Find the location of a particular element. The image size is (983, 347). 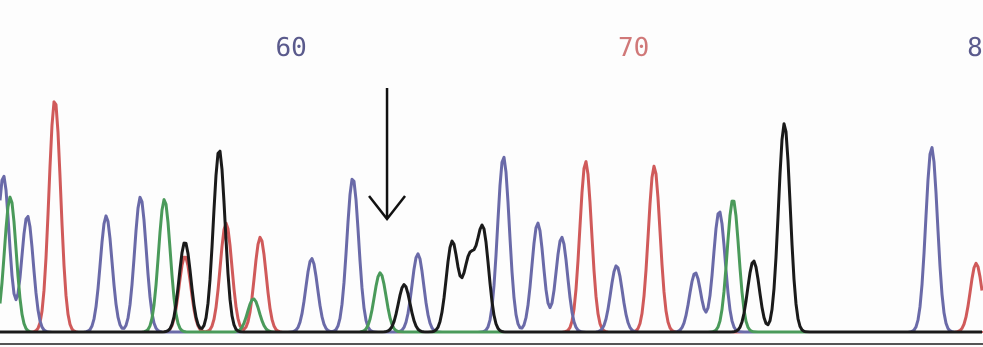

position-label-0: 60 is located at coordinates (290, 48).